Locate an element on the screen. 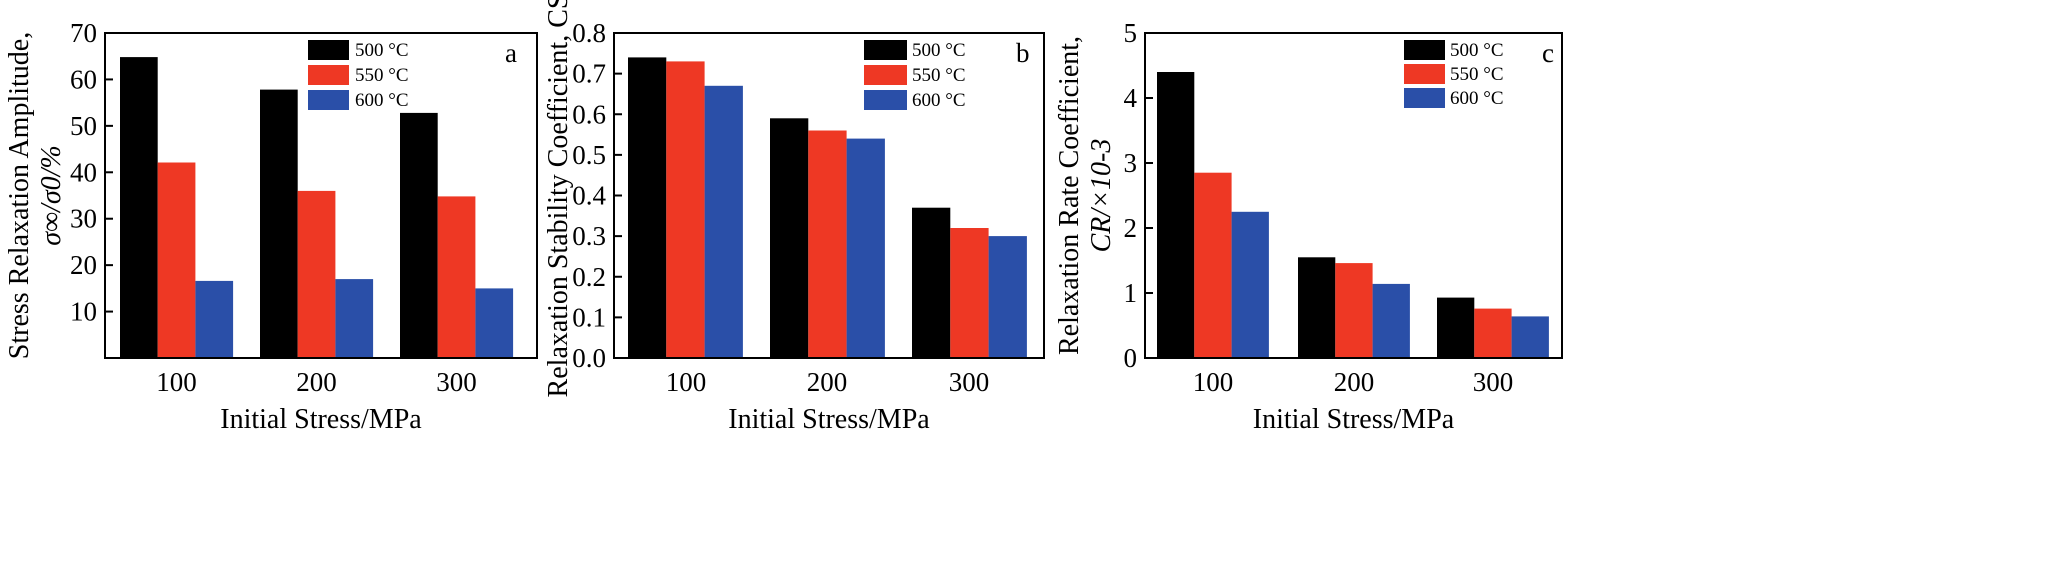  y-tick-label: 0.0 is located at coordinates (589, 358).